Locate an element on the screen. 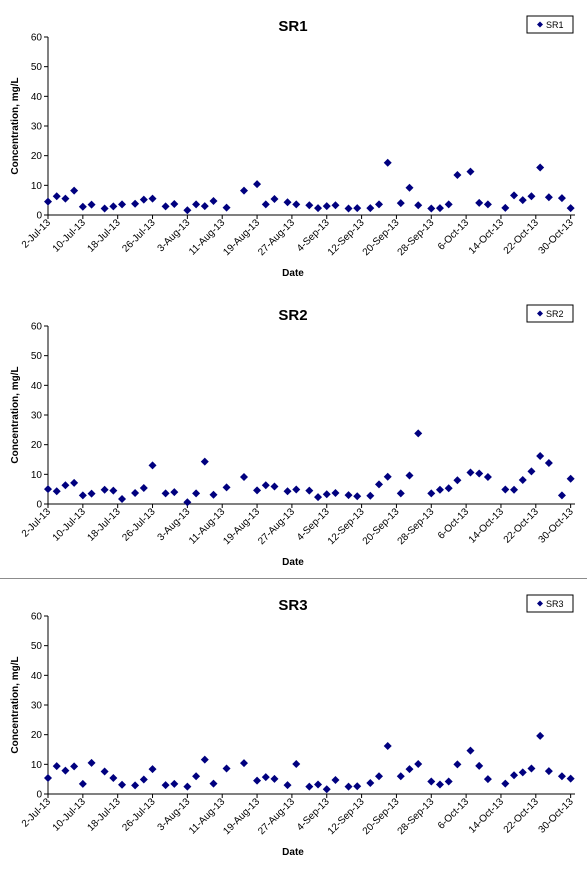 Image resolution: width=587 pixels, height=869 pixels. chart-title: SR3 is located at coordinates (292, 605).